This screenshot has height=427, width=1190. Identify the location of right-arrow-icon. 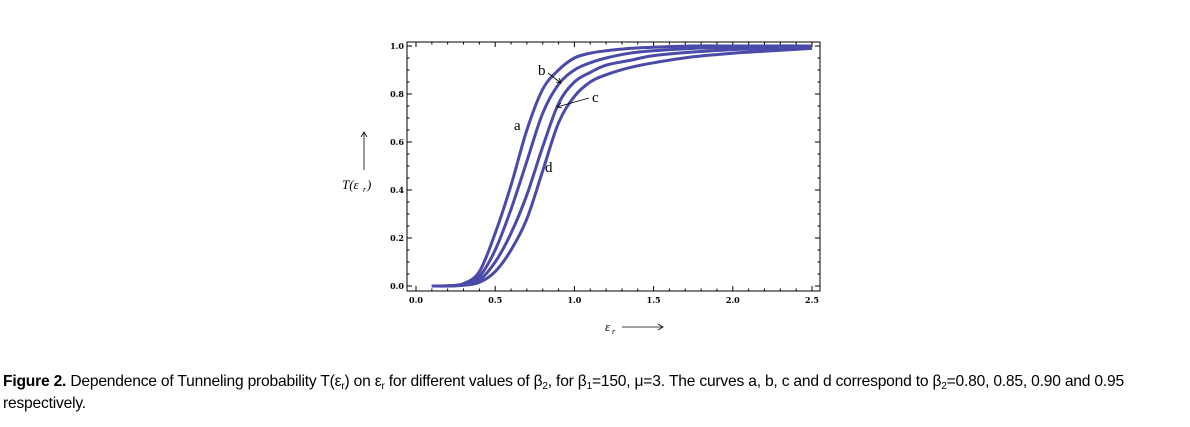
(643, 327).